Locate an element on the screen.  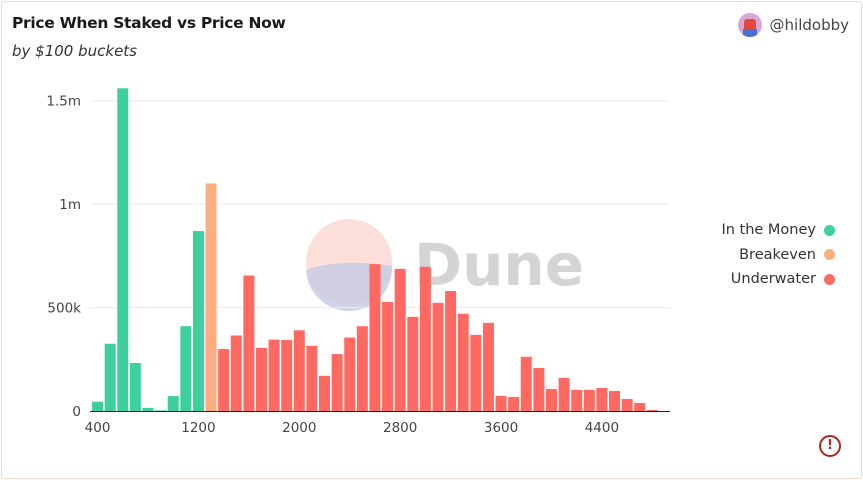
y-tick-label: 0 is located at coordinates (76, 412).